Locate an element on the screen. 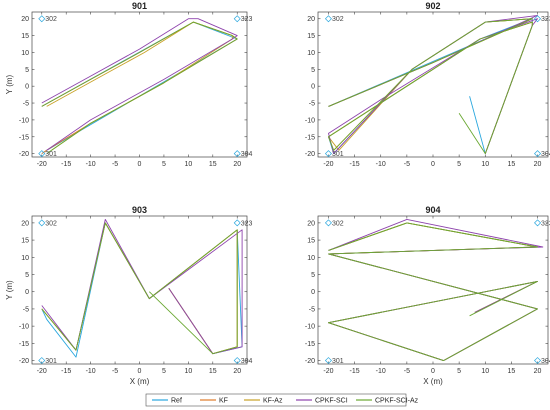 This screenshot has width=550, height=410. series-line-cpkf-sci is located at coordinates (139, 84).